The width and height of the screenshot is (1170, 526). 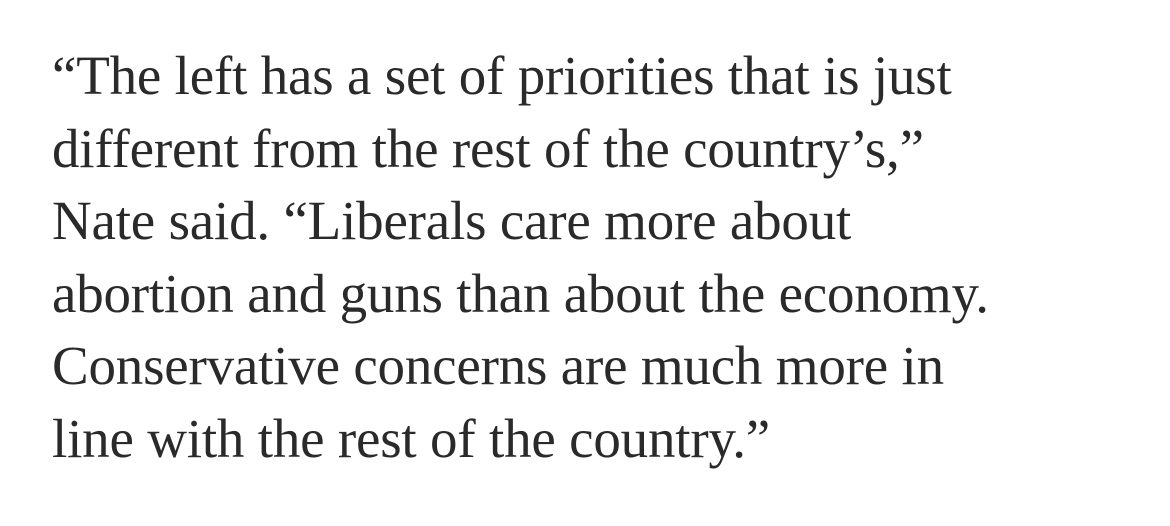 I want to click on paragraph-line: Conservative concerns are much more in, so click(x=498, y=365).